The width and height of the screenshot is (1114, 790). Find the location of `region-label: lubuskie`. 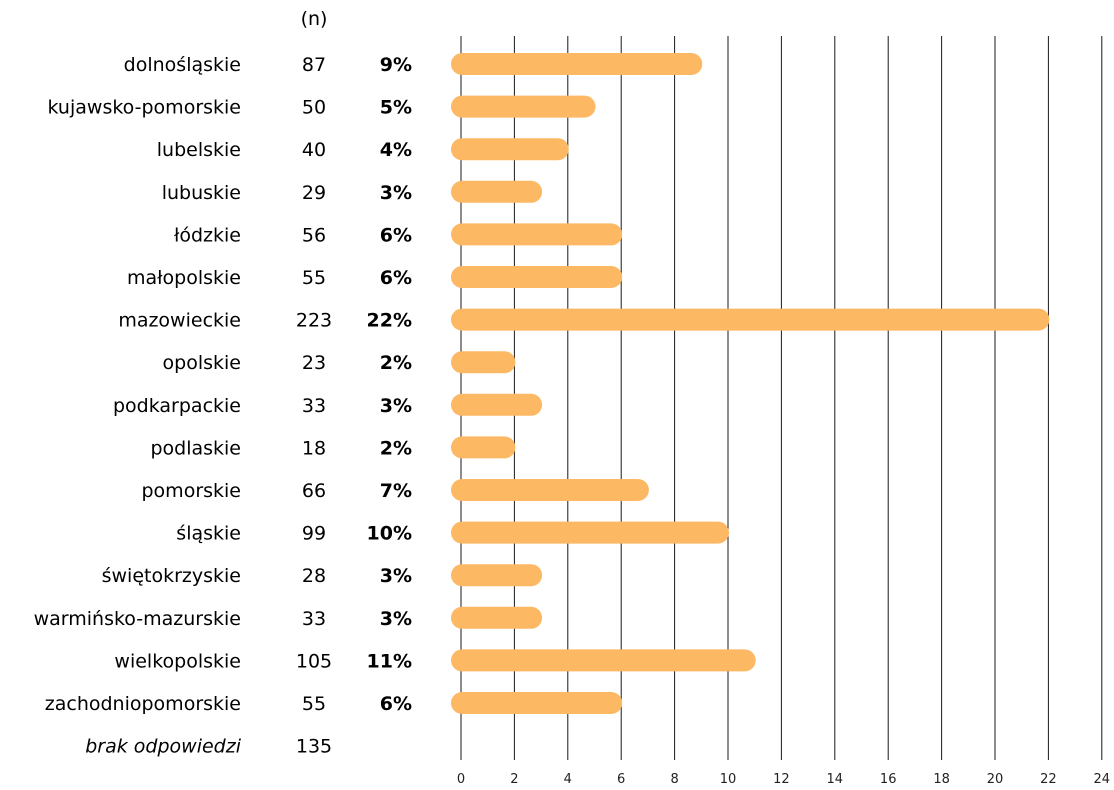

region-label: lubuskie is located at coordinates (201, 193).